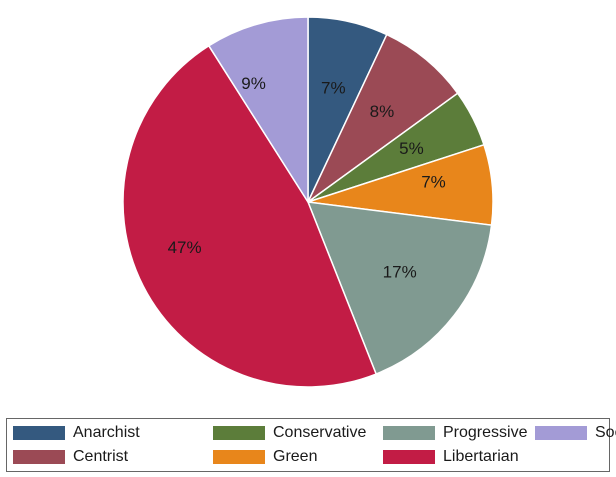 This screenshot has width=616, height=477. What do you see at coordinates (295, 456) in the screenshot?
I see `legend-label: Green` at bounding box center [295, 456].